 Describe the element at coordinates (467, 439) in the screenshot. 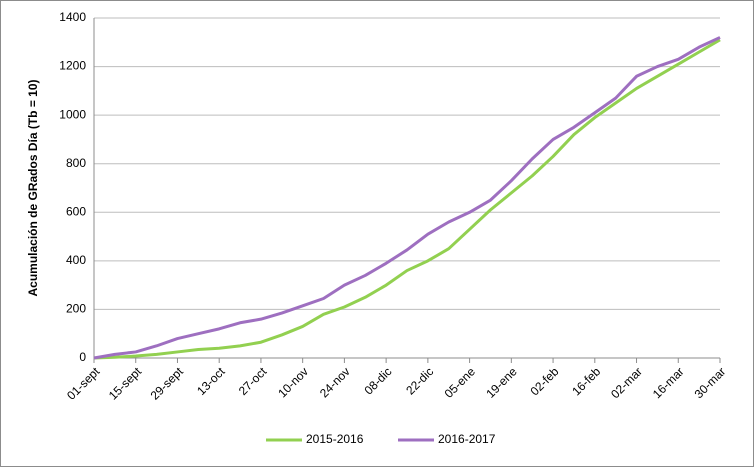

I see `legend-label: 2016-2017` at that location.